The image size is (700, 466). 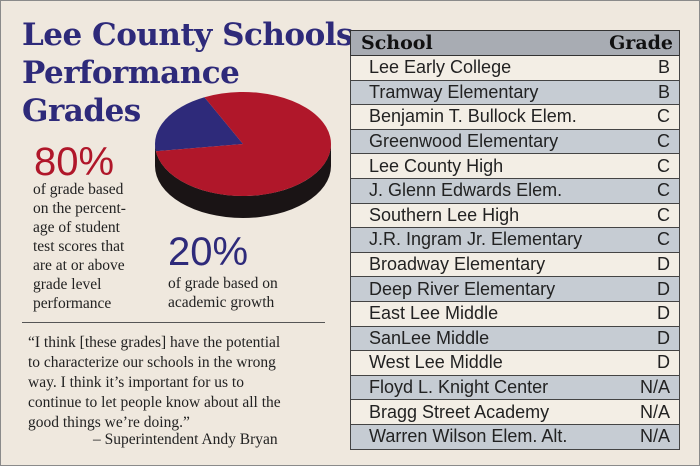 What do you see at coordinates (472, 240) in the screenshot?
I see `school-name-cell: J.R. Ingram Jr. Elementary` at bounding box center [472, 240].